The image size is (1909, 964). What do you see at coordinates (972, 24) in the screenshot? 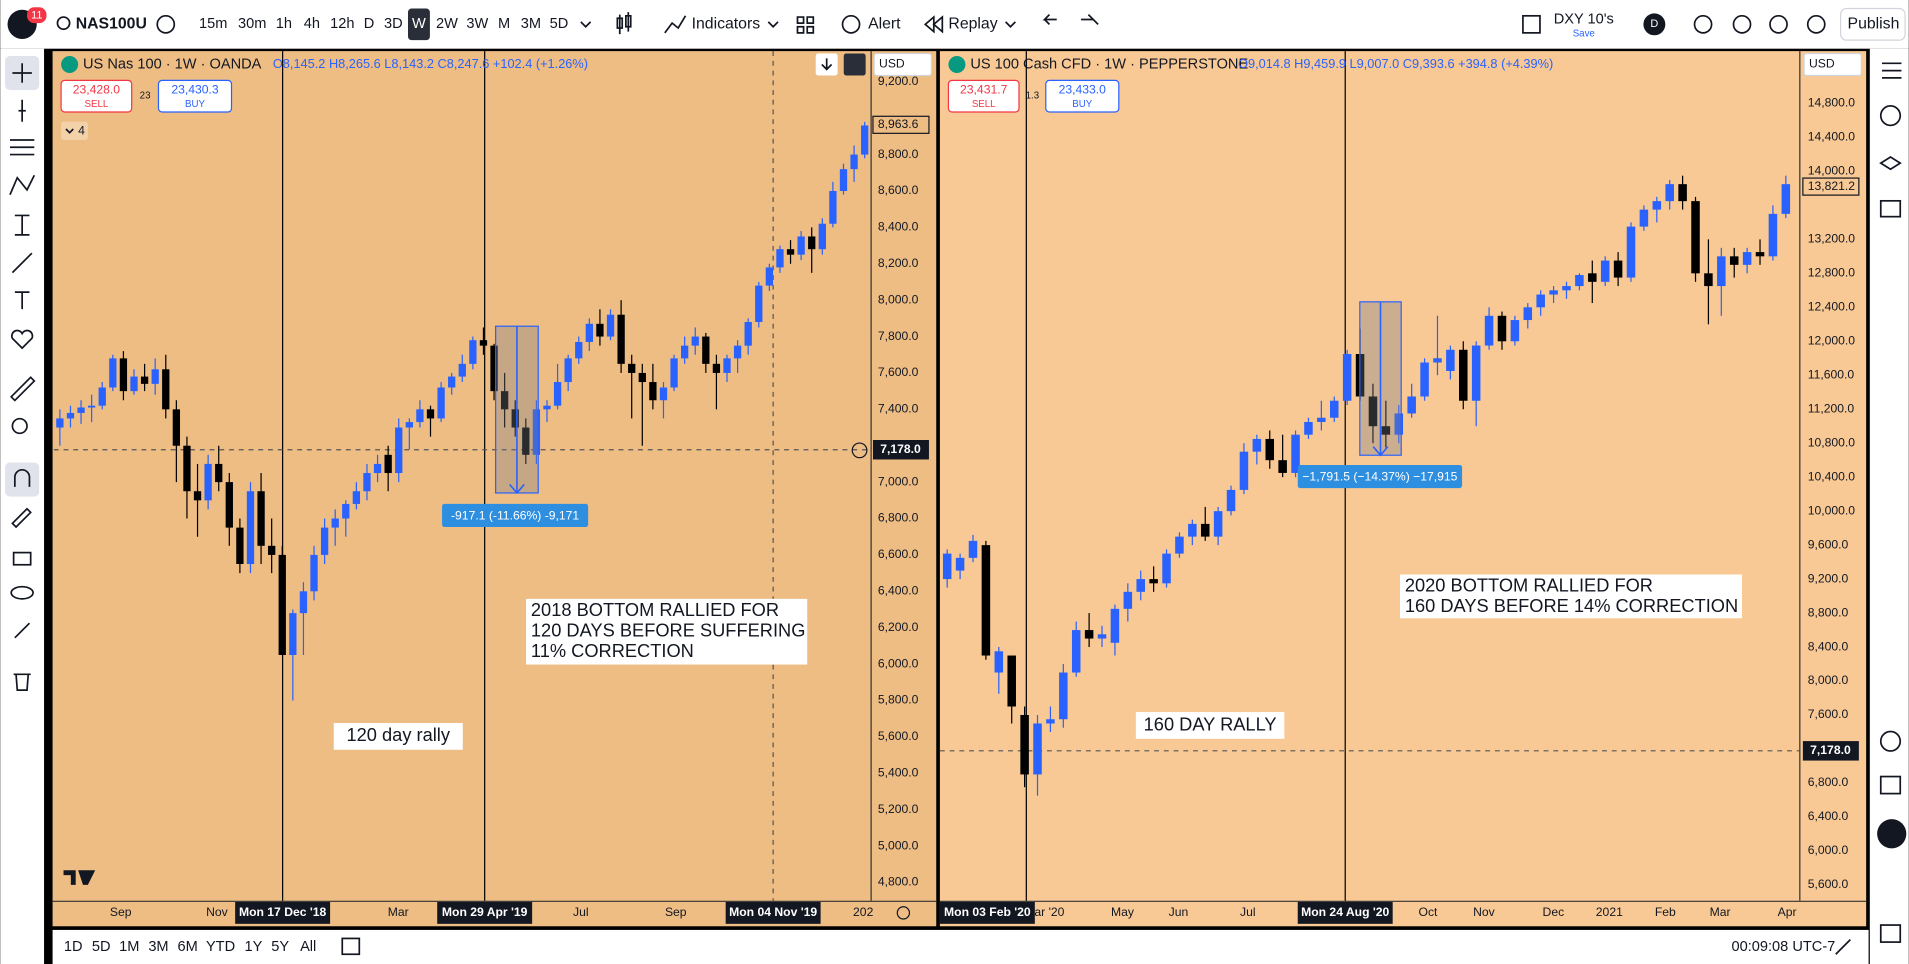
I see `replay-button: Replay` at bounding box center [972, 24].